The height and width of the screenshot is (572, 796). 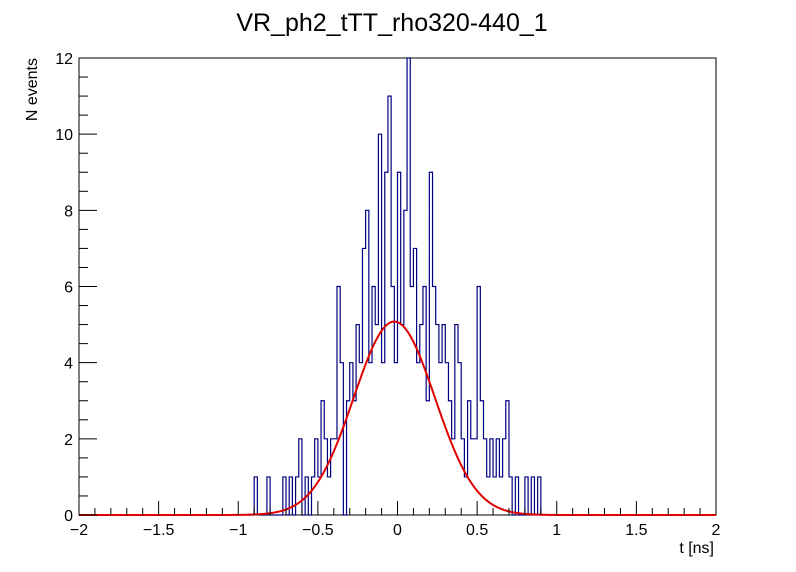 I want to click on x-tick-label: −2, so click(x=79, y=530).